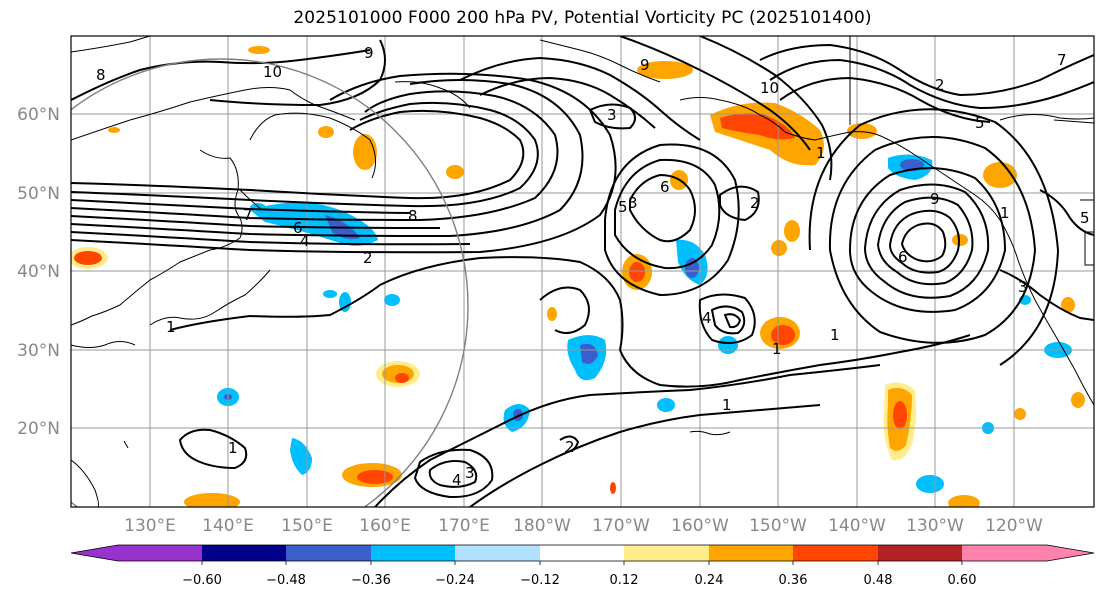 The image size is (1105, 601). Describe the element at coordinates (286, 580) in the screenshot. I see `colorbar-tick-label: −0.48` at that location.